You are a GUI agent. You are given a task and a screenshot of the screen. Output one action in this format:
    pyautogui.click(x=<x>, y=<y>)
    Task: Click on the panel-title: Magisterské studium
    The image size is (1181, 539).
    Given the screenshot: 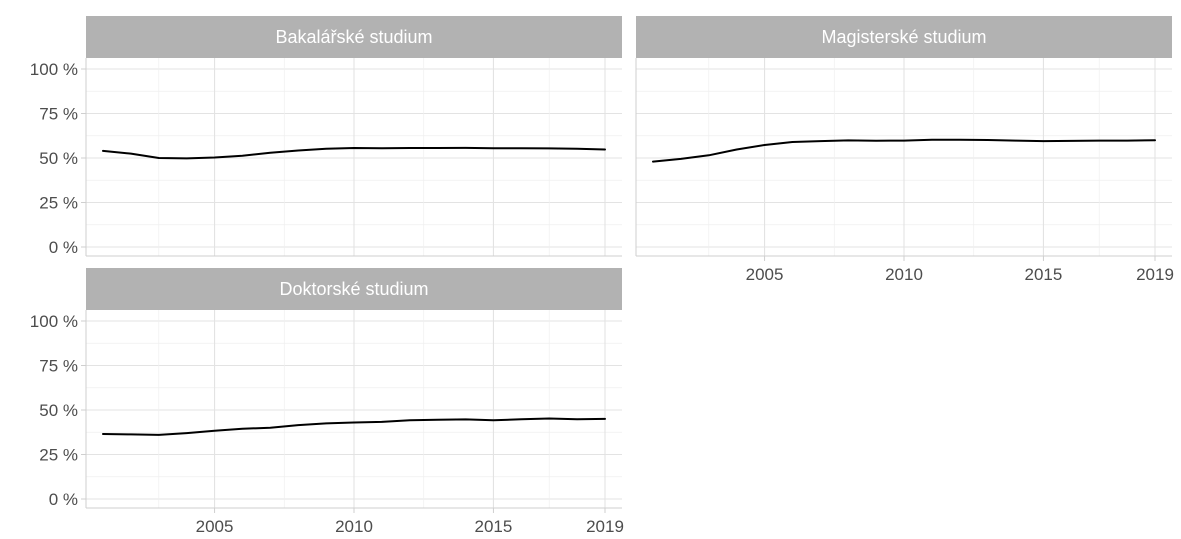 What is the action you would take?
    pyautogui.click(x=903, y=37)
    